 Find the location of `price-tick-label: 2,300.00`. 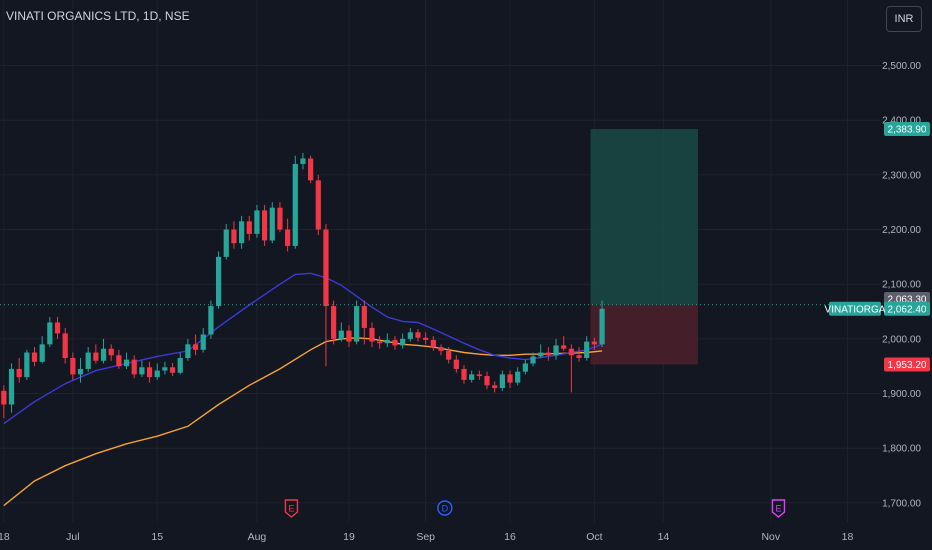

price-tick-label: 2,300.00 is located at coordinates (901, 175).